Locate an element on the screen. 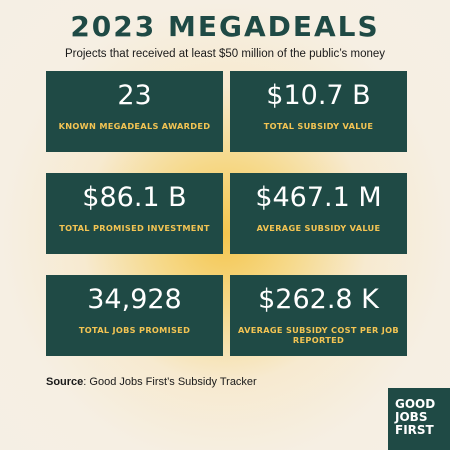 Image resolution: width=450 pixels, height=450 pixels. stat-label: TOTAL SUBSIDY VALUE is located at coordinates (318, 126).